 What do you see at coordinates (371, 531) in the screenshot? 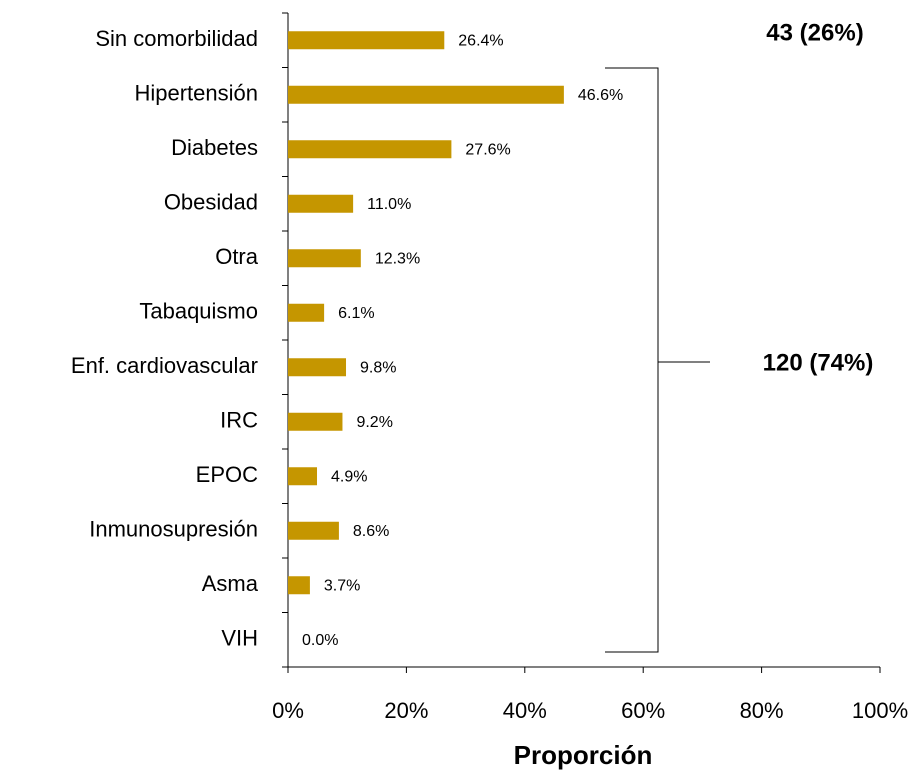
I see `data-label: 8.6%` at bounding box center [371, 531].